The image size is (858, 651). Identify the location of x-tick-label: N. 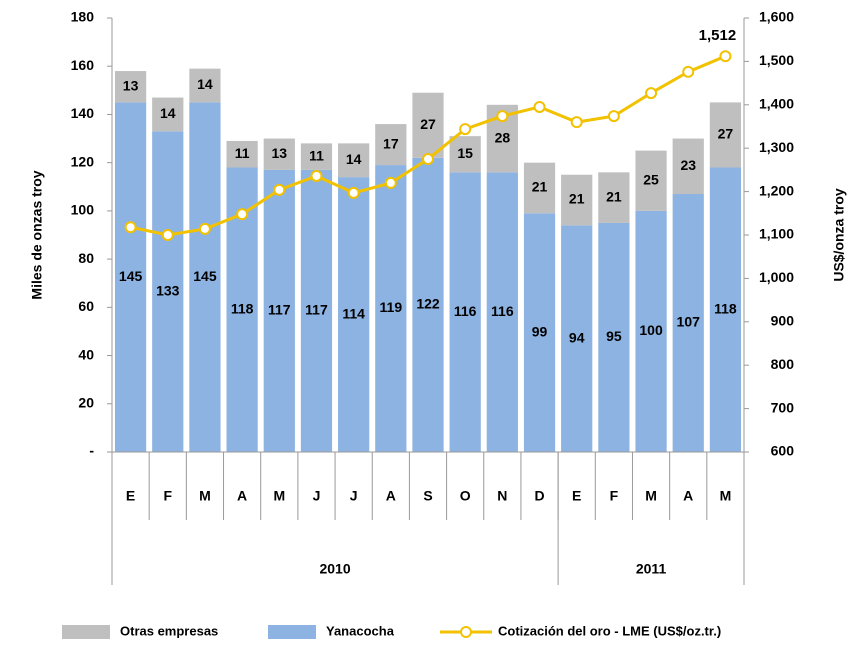
(502, 496).